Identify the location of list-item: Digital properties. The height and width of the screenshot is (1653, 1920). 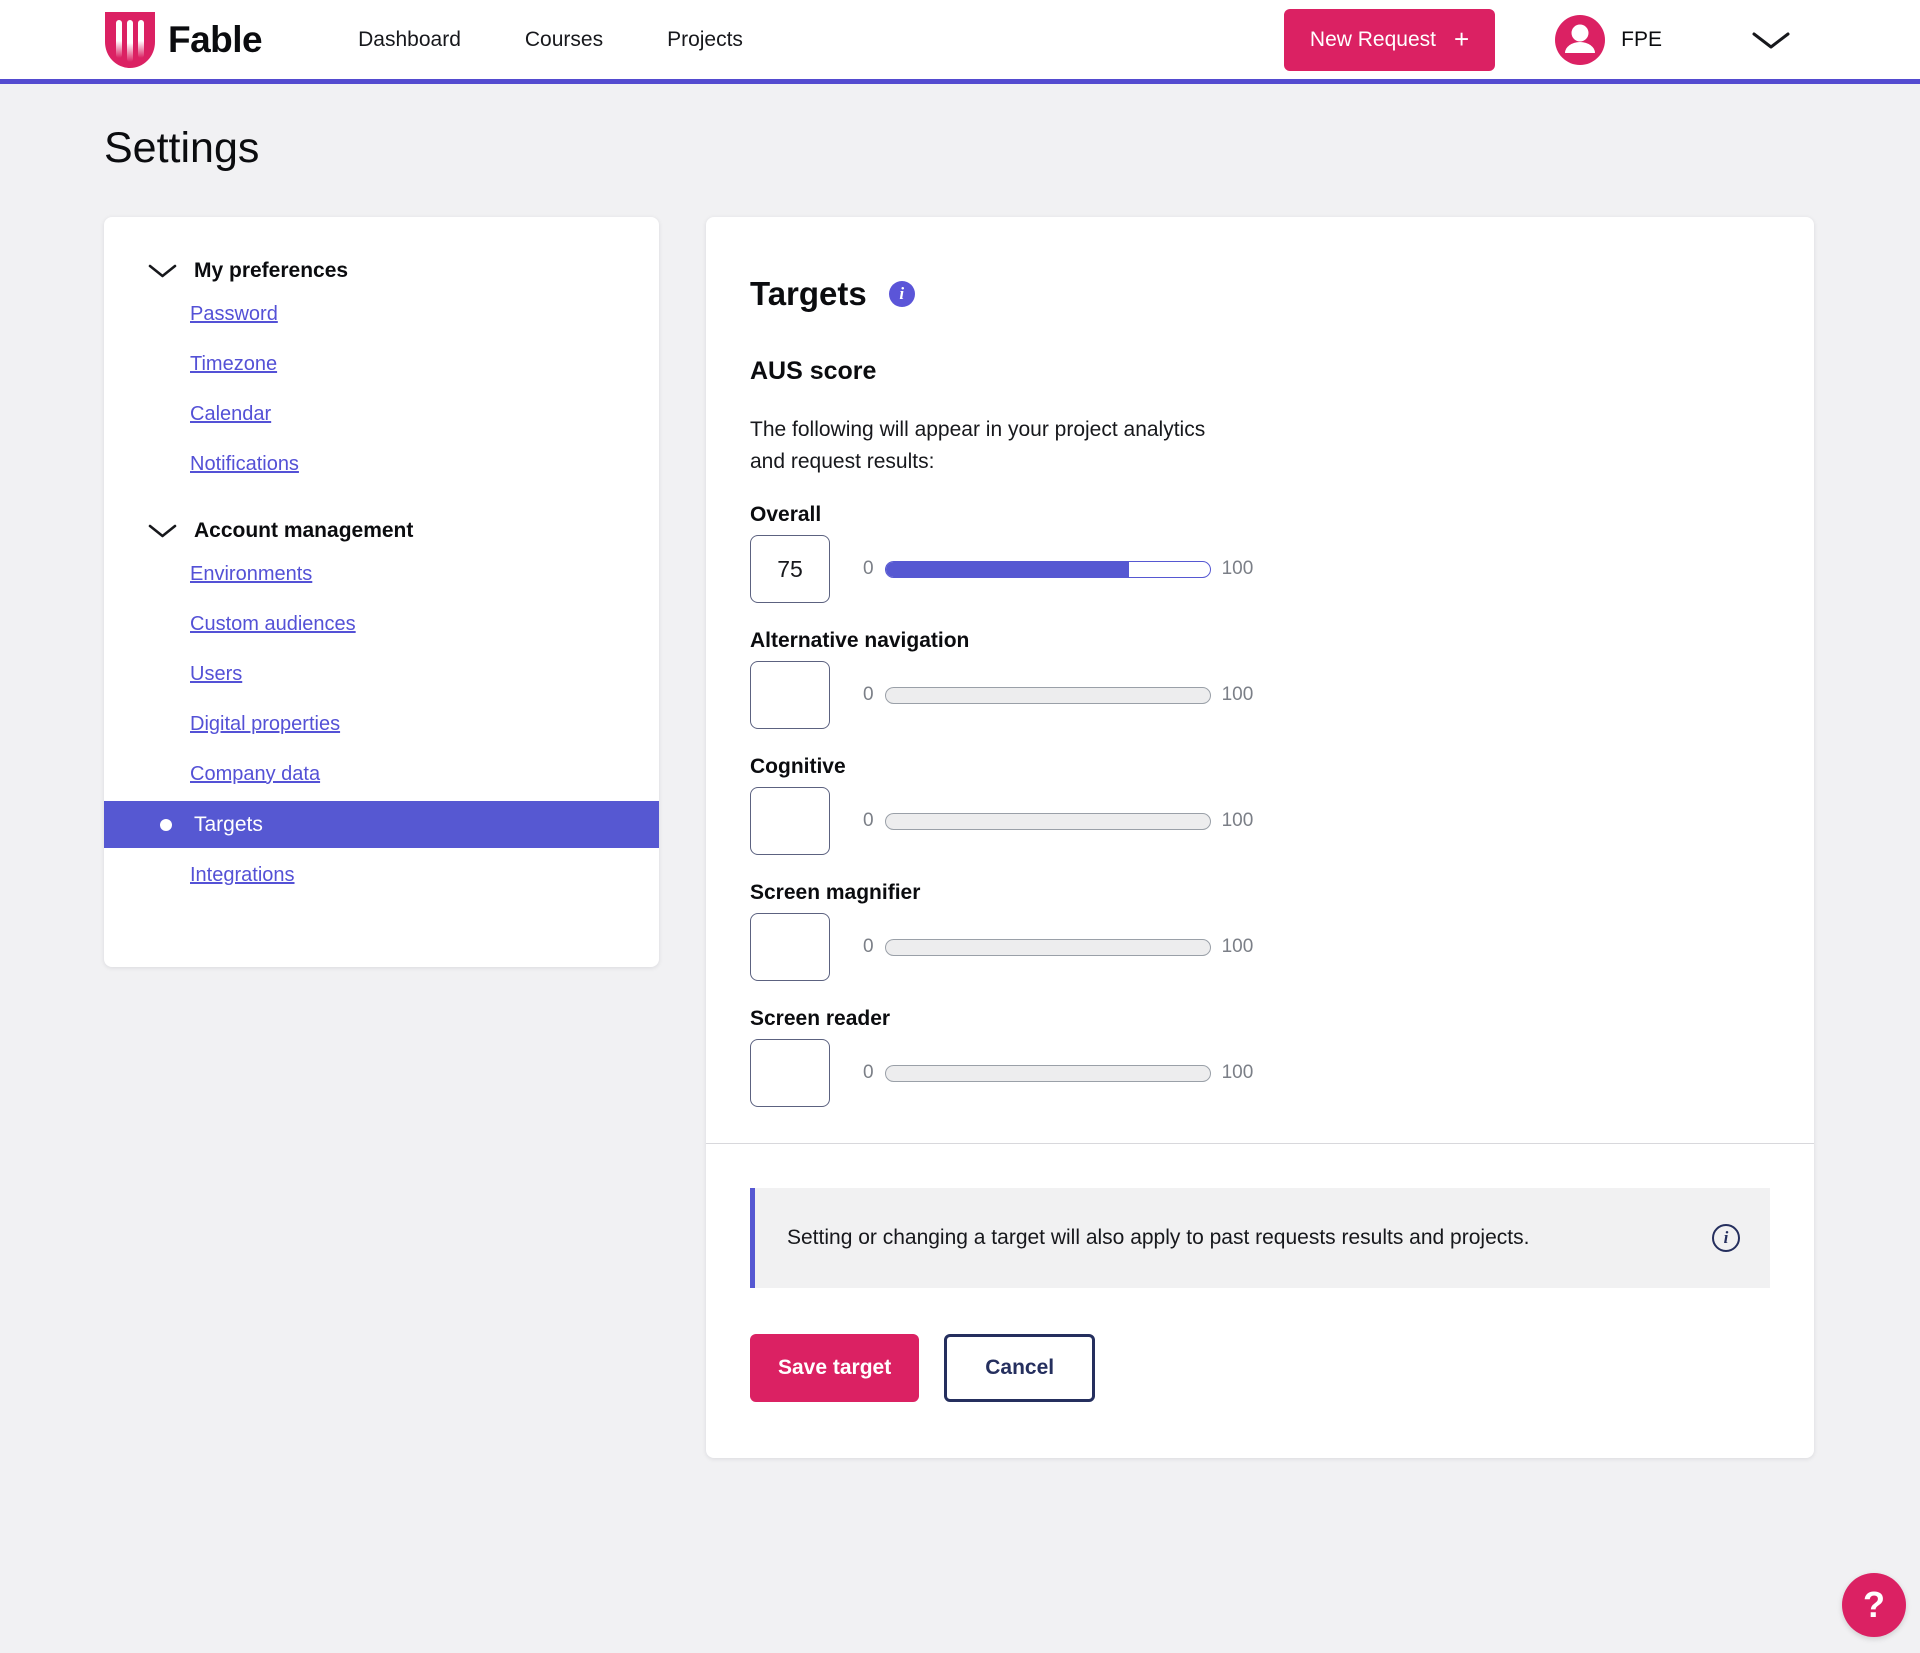
(381, 724).